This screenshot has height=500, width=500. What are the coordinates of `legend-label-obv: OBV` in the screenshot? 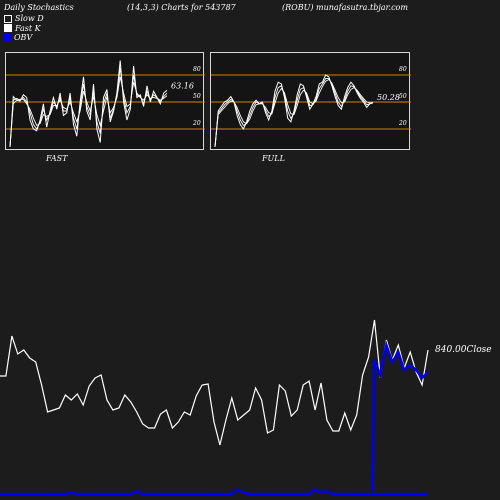 It's located at (23, 37).